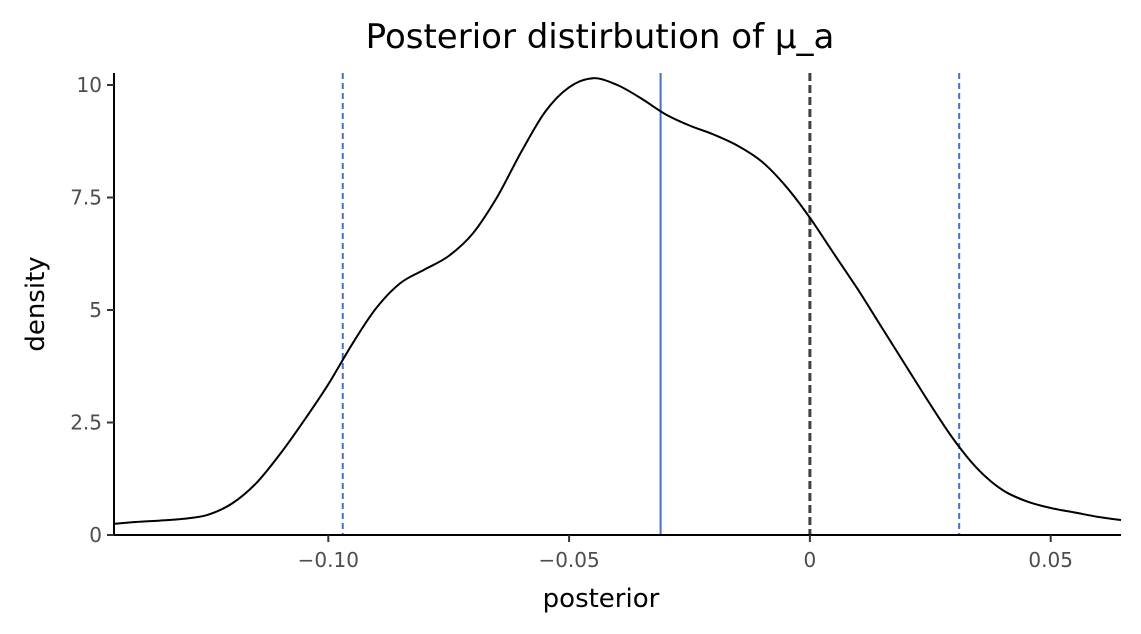 This screenshot has width=1141, height=634. Describe the element at coordinates (1050, 560) in the screenshot. I see `x-tick-label: 0.05` at that location.